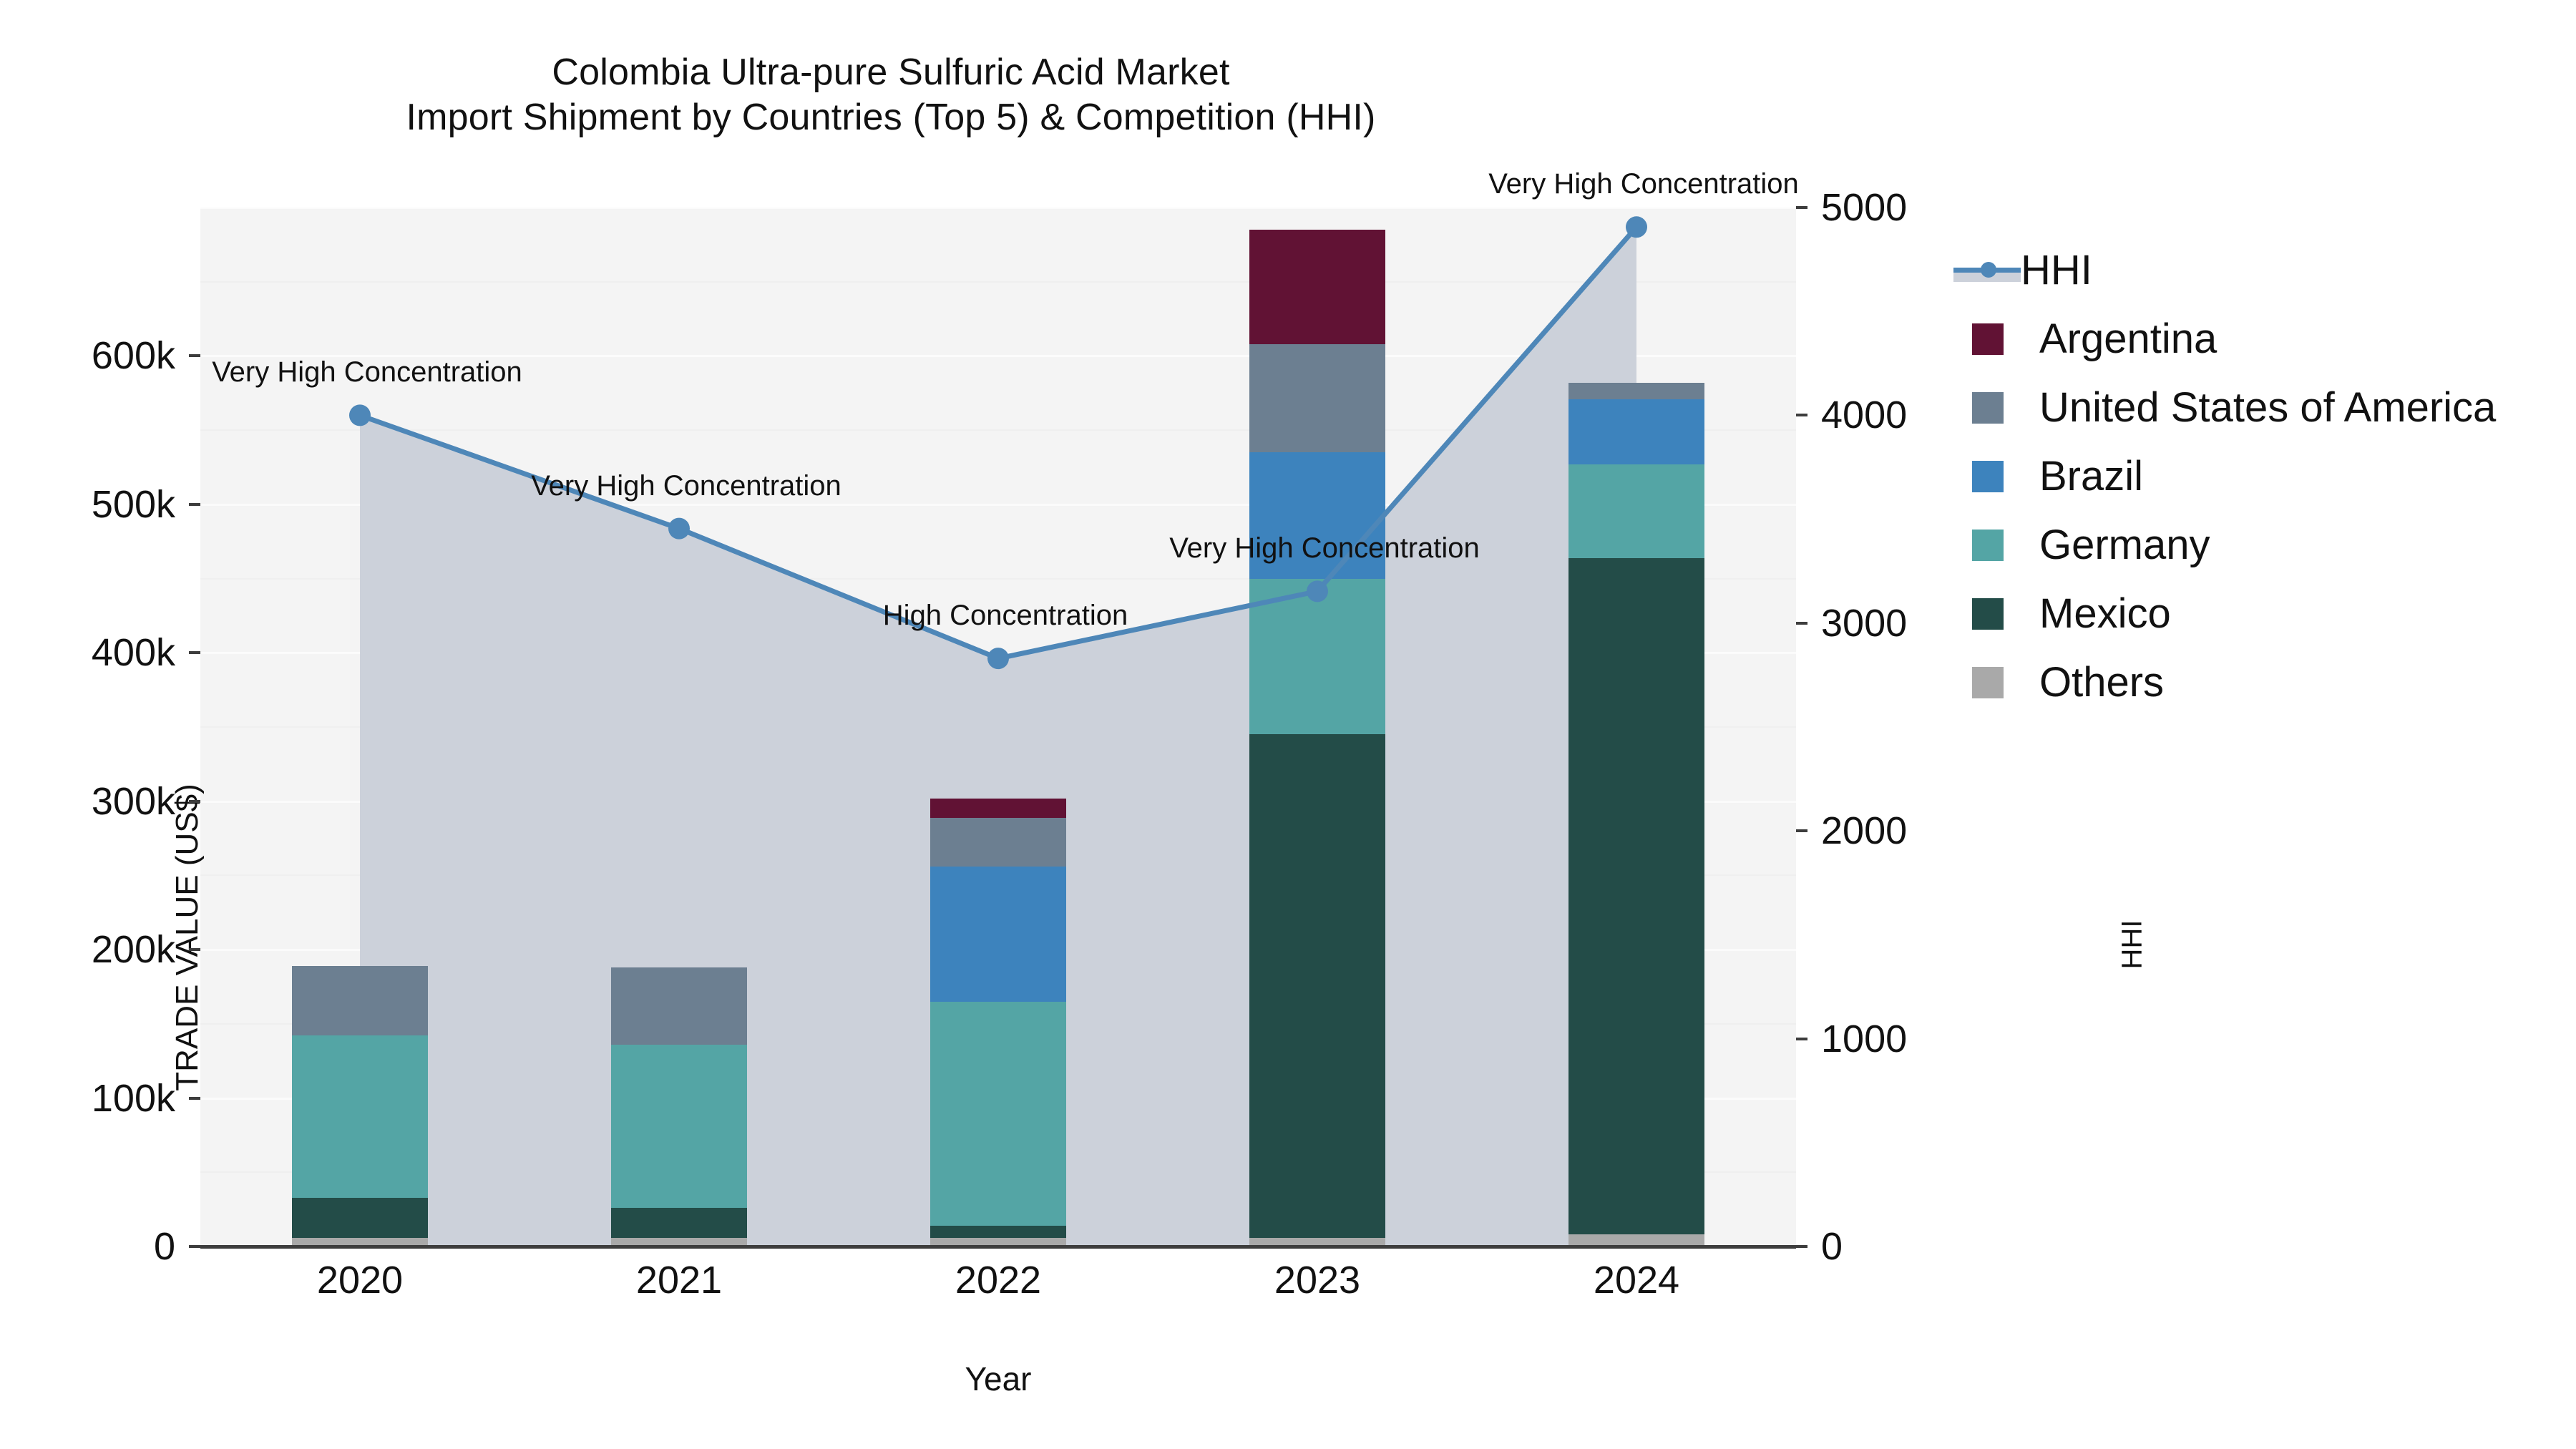 This screenshot has width=2576, height=1449. What do you see at coordinates (2102, 682) in the screenshot?
I see `legend-label: Others` at bounding box center [2102, 682].